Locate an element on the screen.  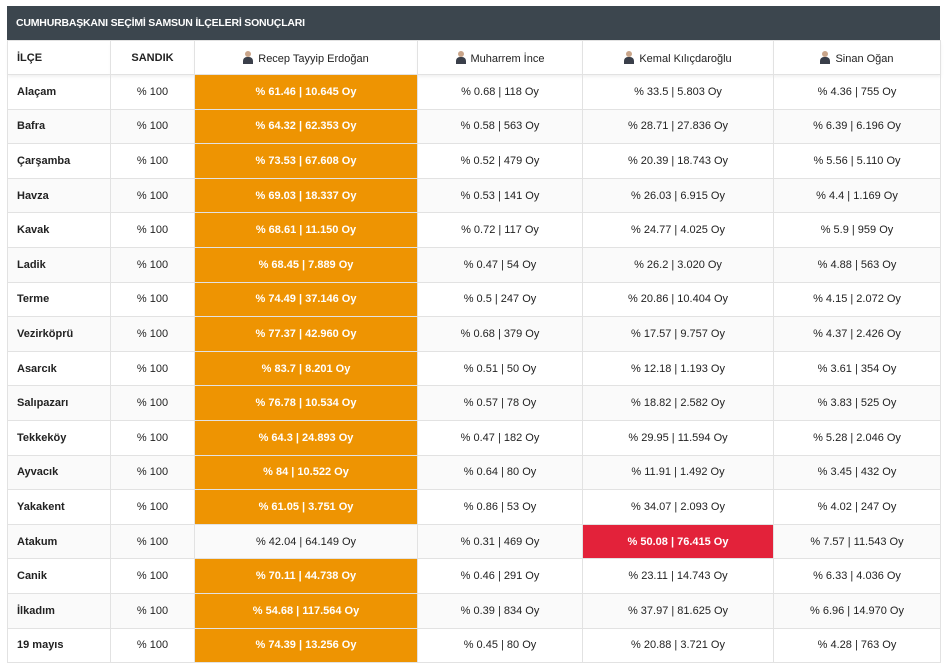
result-cell: % 4.4 | 1.169 Oy is located at coordinates (857, 195).